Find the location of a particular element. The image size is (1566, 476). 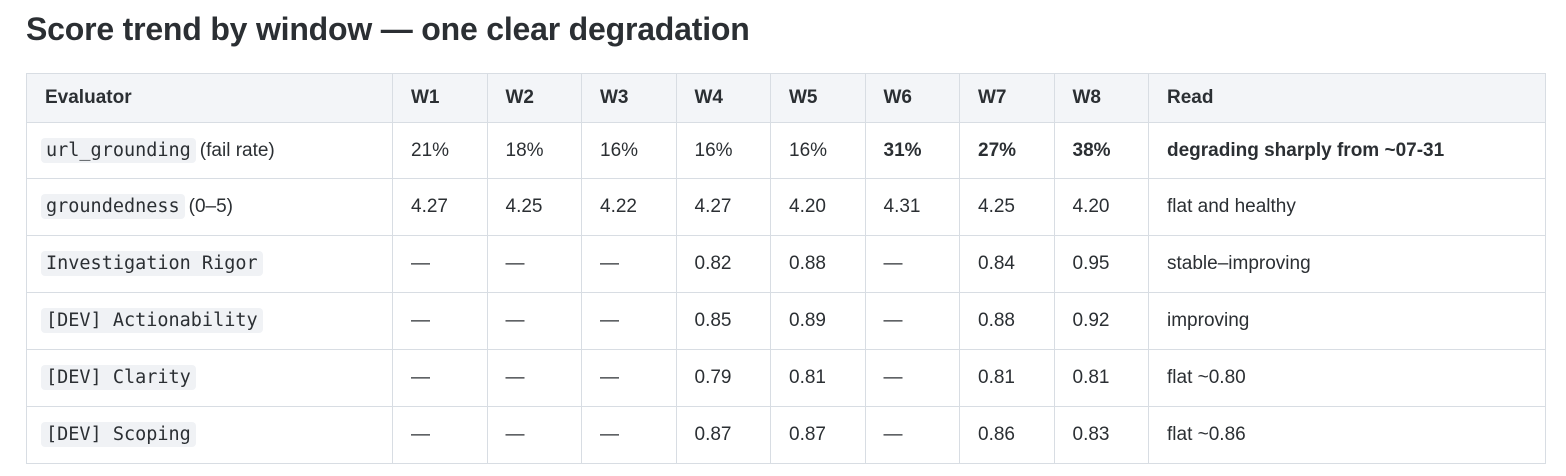

evaluator-cell: Investigation Rigor is located at coordinates (209, 264).